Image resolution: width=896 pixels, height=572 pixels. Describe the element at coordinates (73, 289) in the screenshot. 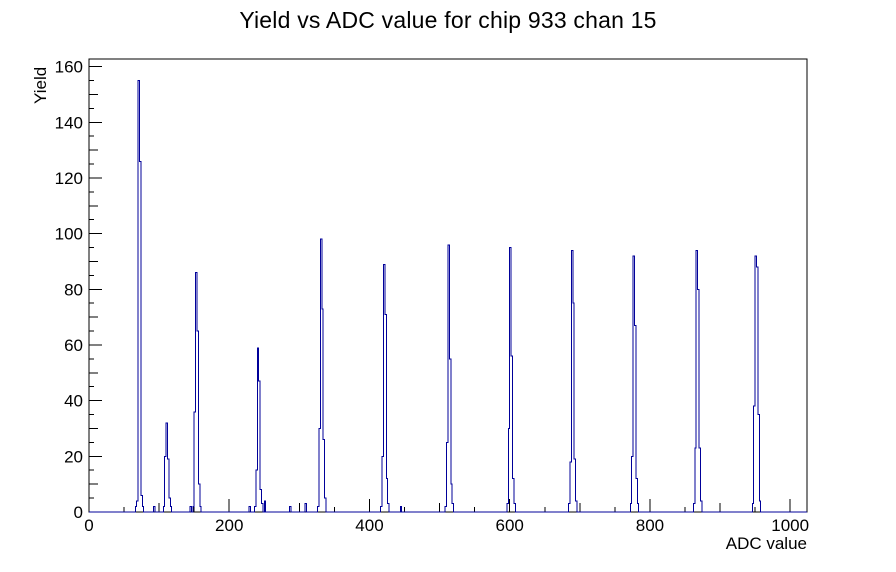

I see `y-tick-label: 80` at that location.